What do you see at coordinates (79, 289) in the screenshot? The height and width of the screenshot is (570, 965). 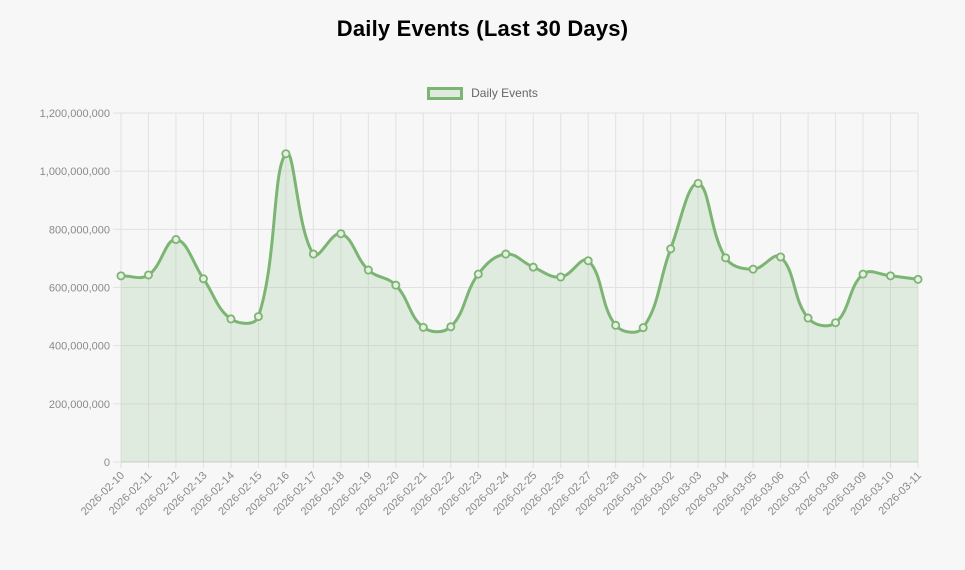 I see `y-axis-label: 600,000,000` at bounding box center [79, 289].